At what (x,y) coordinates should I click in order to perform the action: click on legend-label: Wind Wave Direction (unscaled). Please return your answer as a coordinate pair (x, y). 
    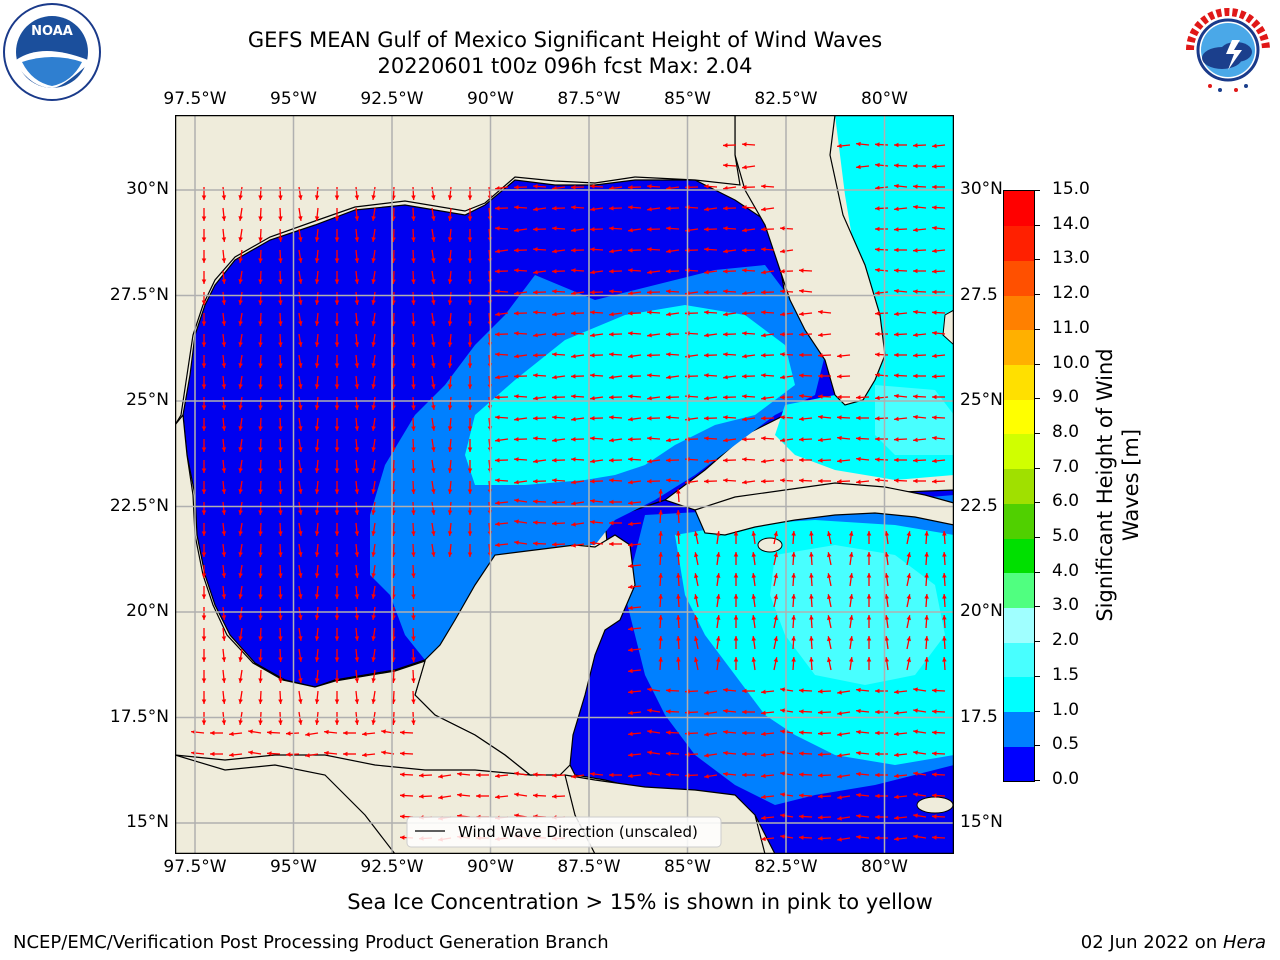
    Looking at the image, I should click on (578, 832).